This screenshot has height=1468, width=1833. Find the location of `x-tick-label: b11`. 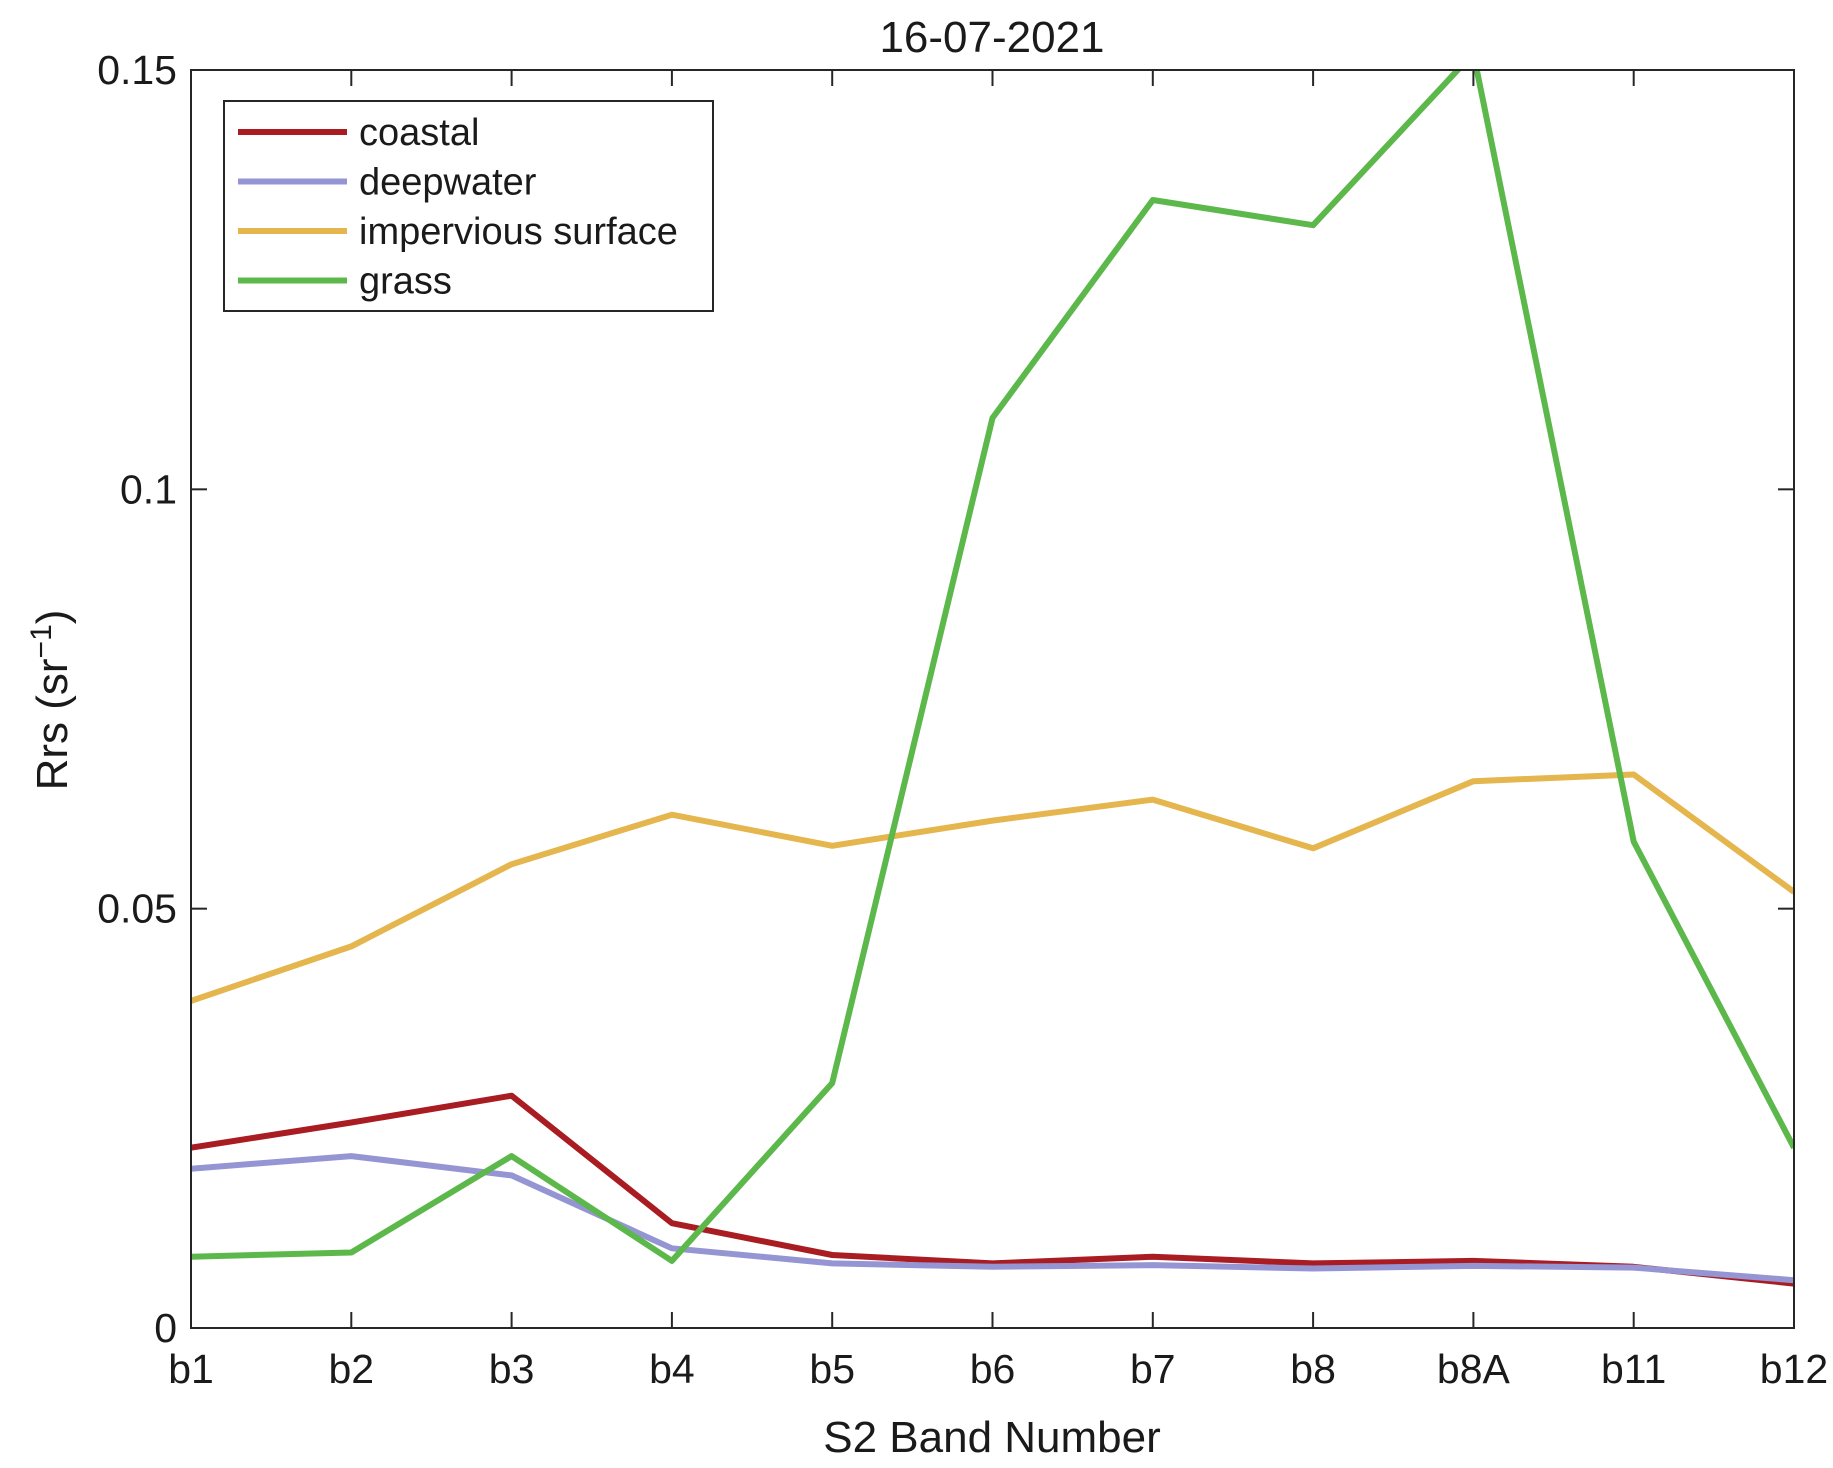

x-tick-label: b11 is located at coordinates (1633, 1369).